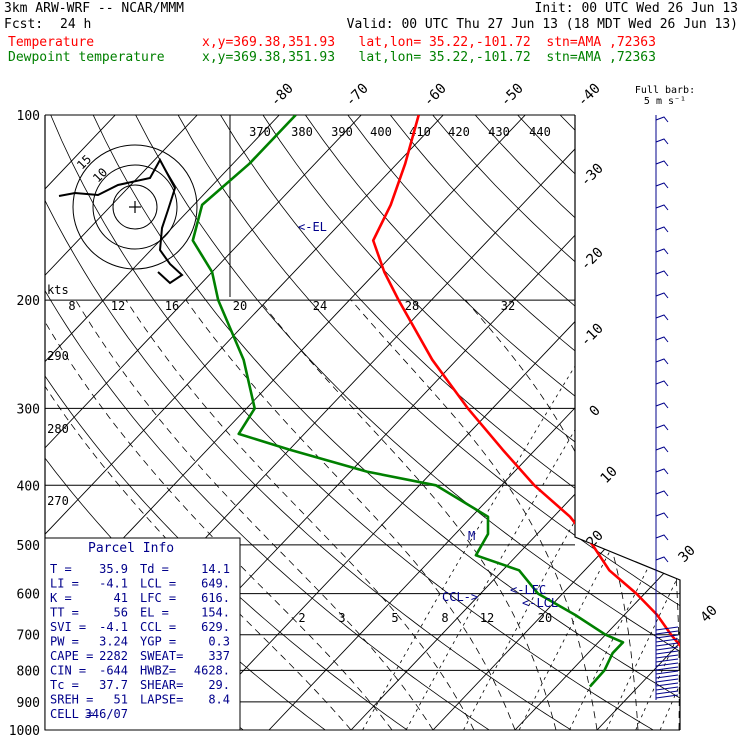 This screenshot has height=740, width=740. Describe the element at coordinates (528, 590) in the screenshot. I see `lfc-marker: <-LFC` at that location.